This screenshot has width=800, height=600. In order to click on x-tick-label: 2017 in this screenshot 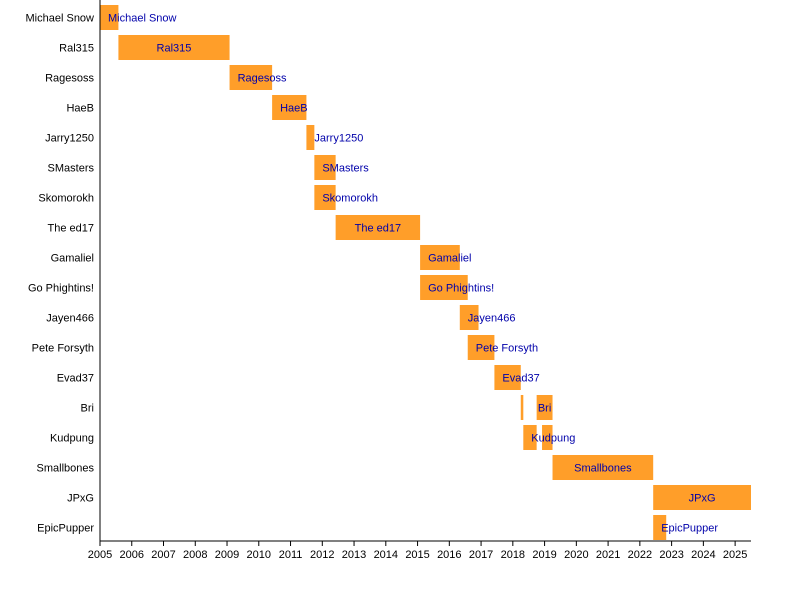, I will do `click(481, 555)`.